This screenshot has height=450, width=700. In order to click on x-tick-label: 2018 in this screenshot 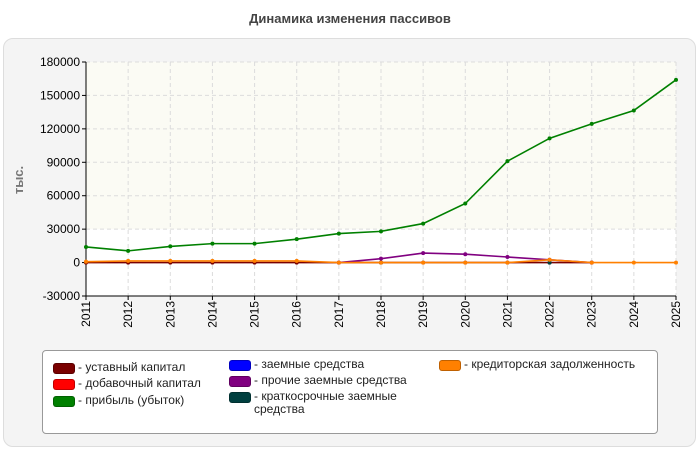, I will do `click(381, 314)`.